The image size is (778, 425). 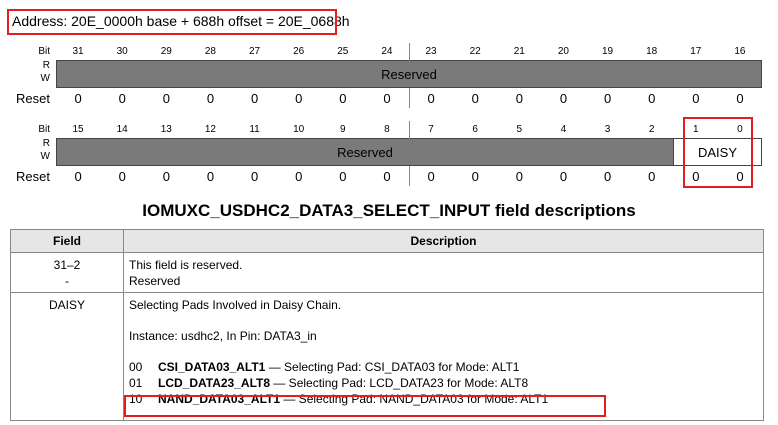 What do you see at coordinates (214, 383) in the screenshot?
I see `option-name: LCD_DATA23_ALT8` at bounding box center [214, 383].